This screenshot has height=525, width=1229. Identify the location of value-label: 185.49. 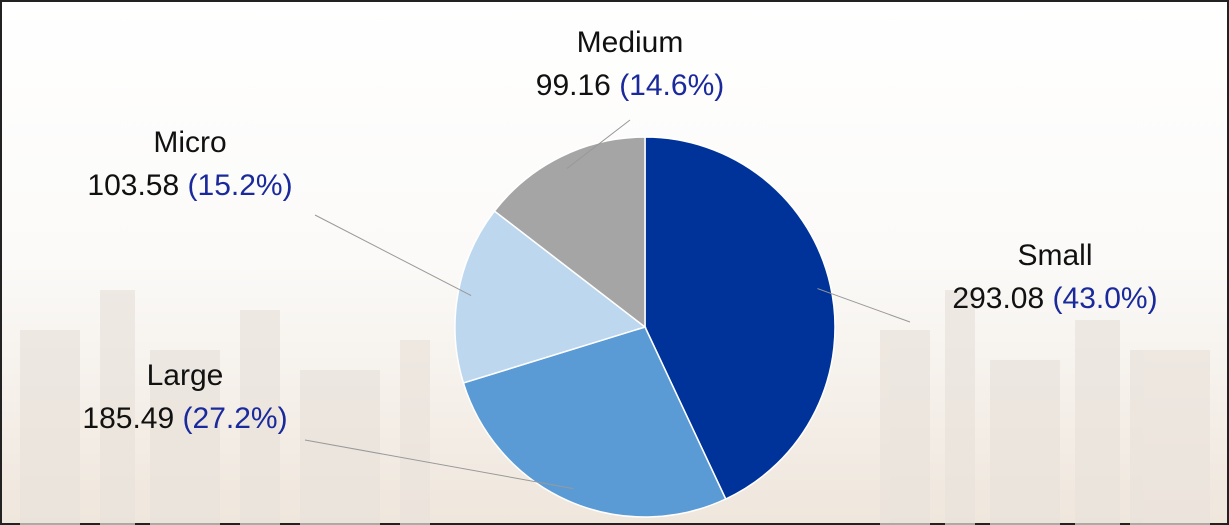
(128, 418).